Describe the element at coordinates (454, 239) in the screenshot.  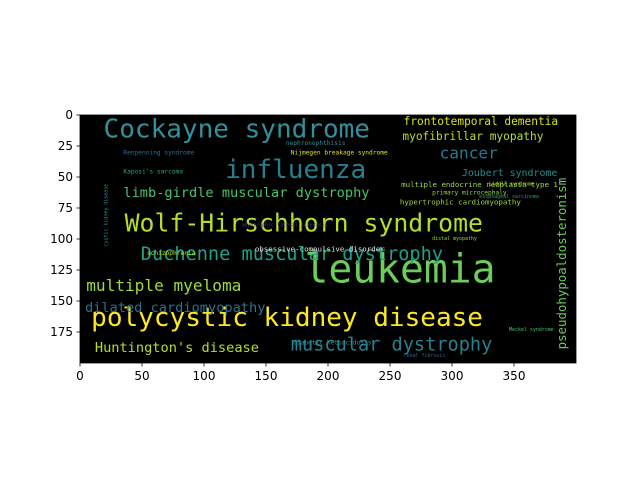
I see `word-28: distal myopathy` at that location.